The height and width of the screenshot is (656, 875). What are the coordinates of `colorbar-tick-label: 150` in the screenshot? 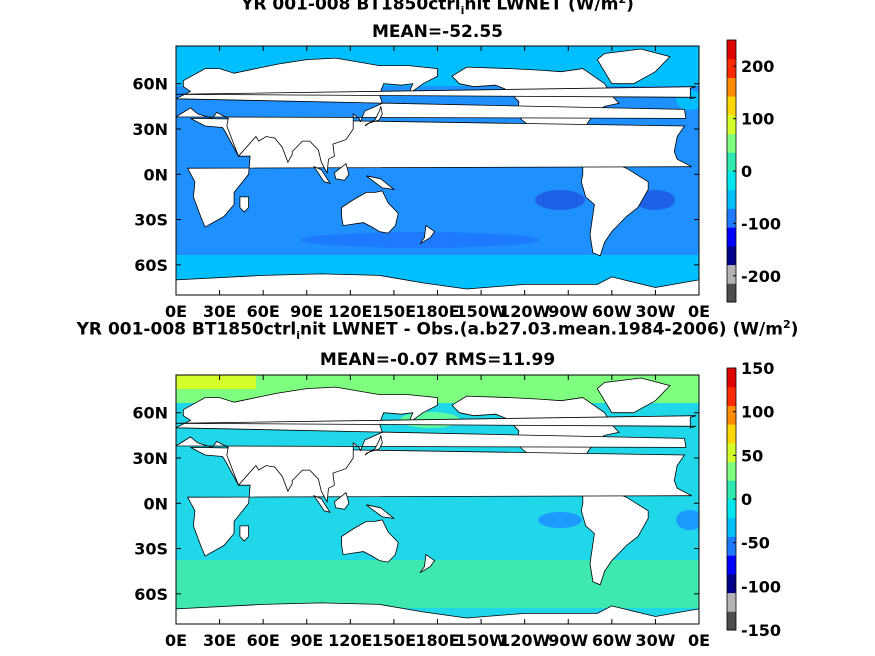 It's located at (757, 368).